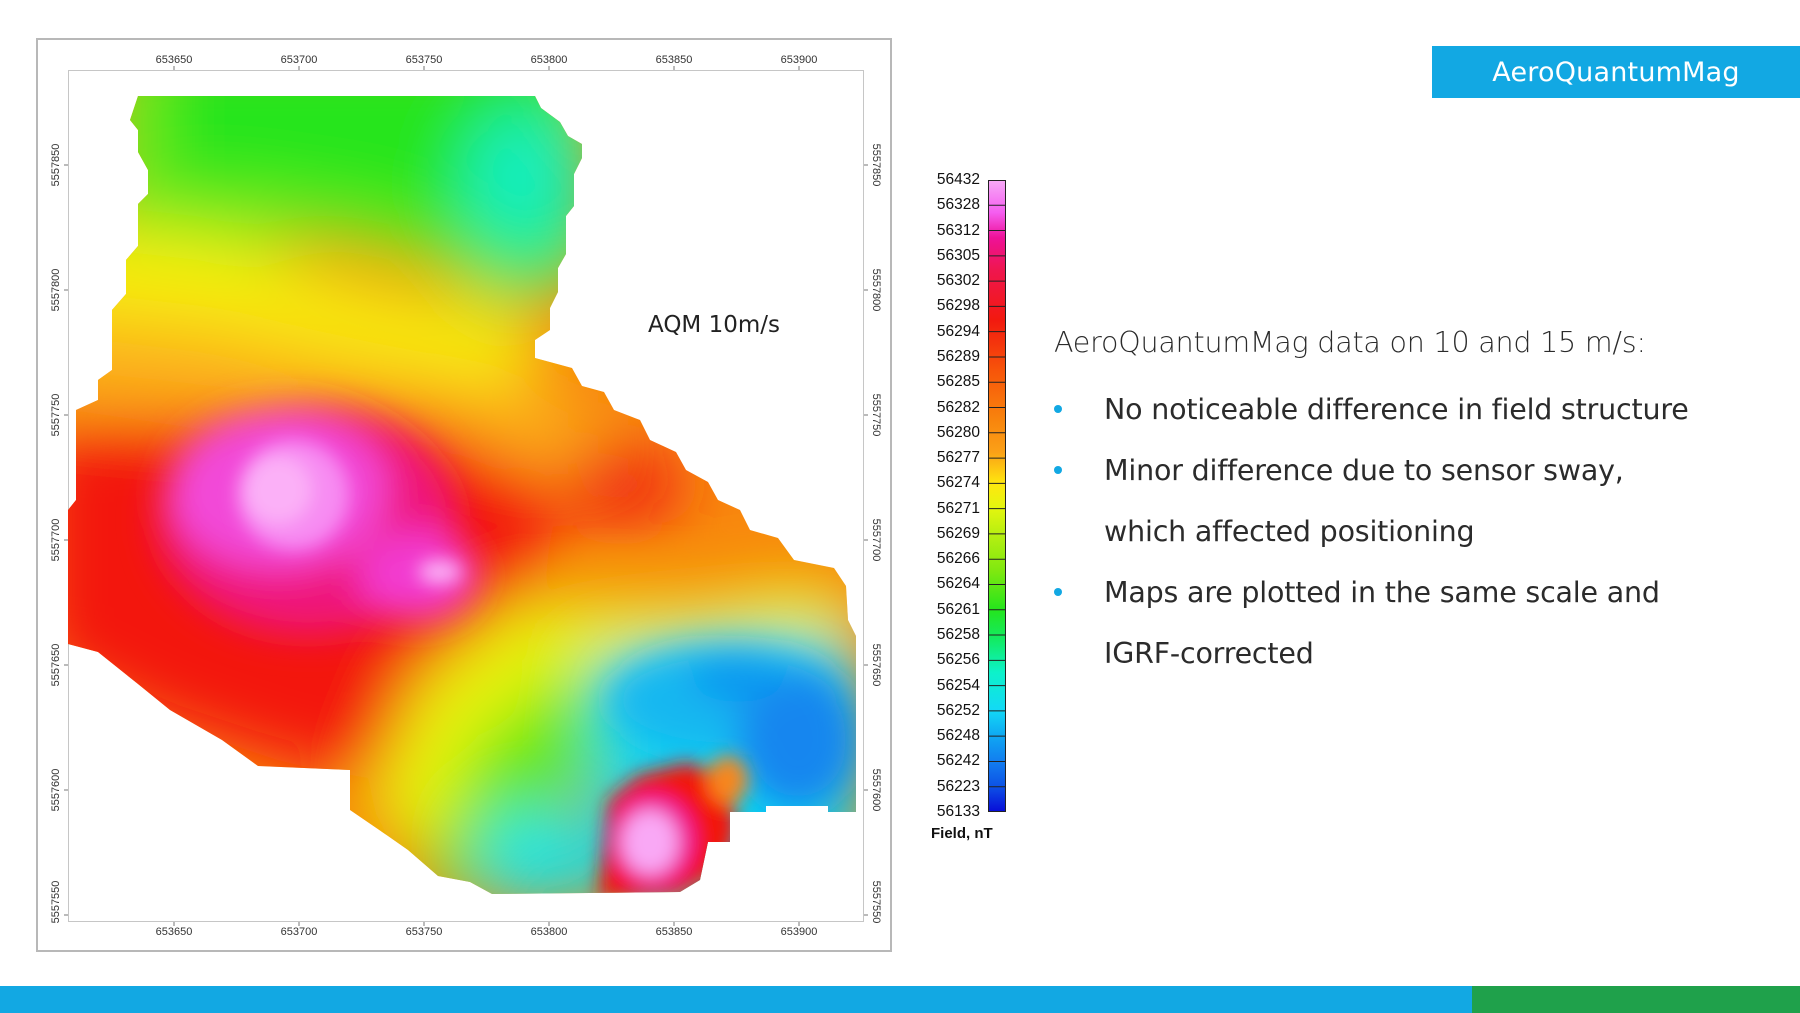  I want to click on color-scale-value: 56298, so click(958, 306).